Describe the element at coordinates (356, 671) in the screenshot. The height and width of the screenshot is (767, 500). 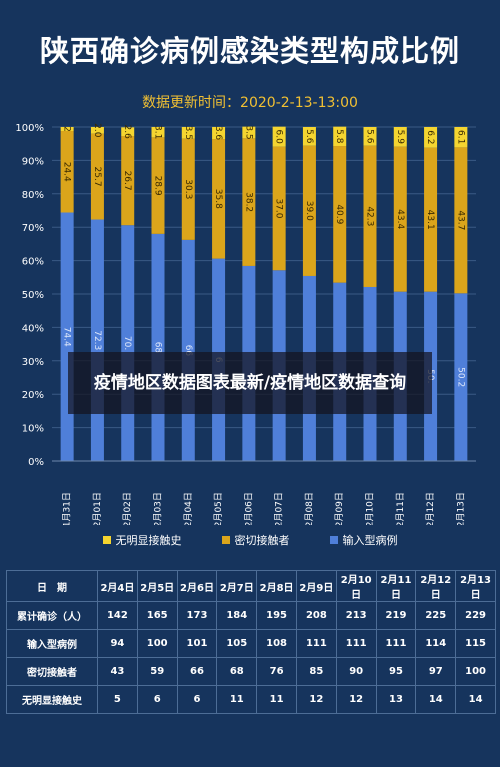
I see `table-cell: 90` at that location.